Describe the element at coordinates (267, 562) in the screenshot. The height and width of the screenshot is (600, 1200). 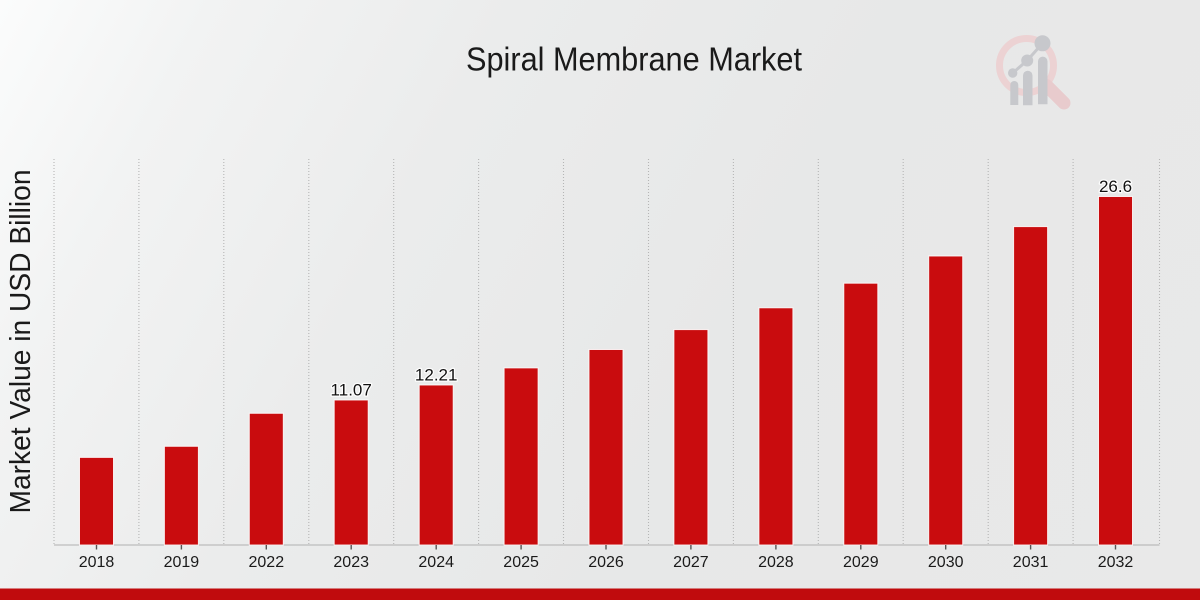
I see `svg-text: 2022` at that location.